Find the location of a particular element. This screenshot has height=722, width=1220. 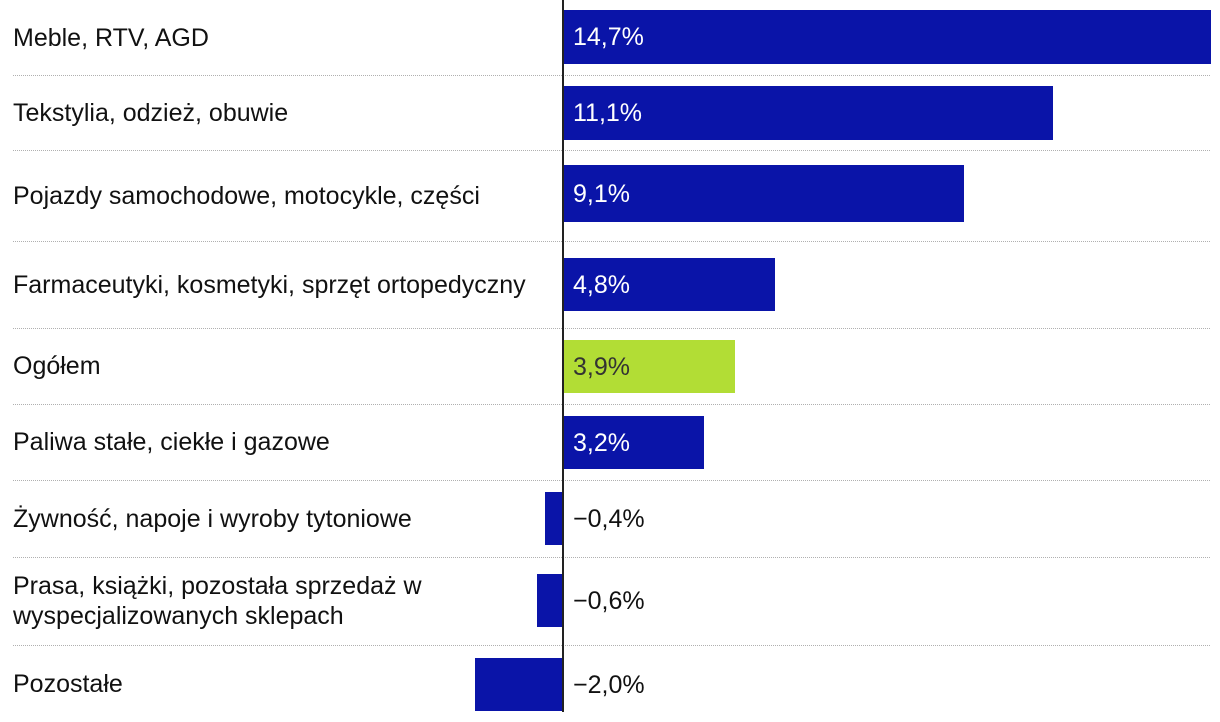

category-label: Żywność, napoje i wyroby tytoniowe is located at coordinates (212, 518).